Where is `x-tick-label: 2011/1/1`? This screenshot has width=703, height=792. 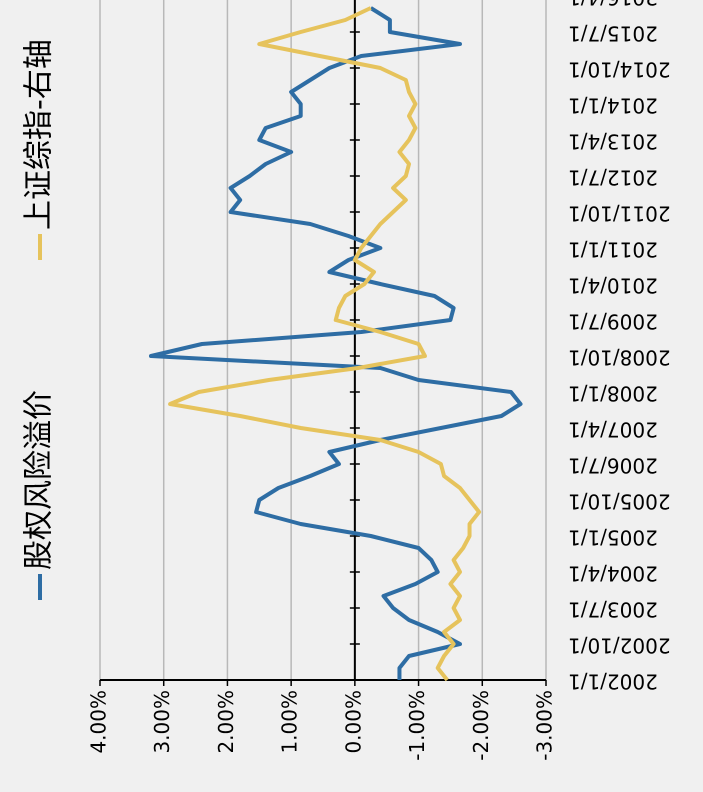 x-tick-label: 2011/1/1 is located at coordinates (613, 250).